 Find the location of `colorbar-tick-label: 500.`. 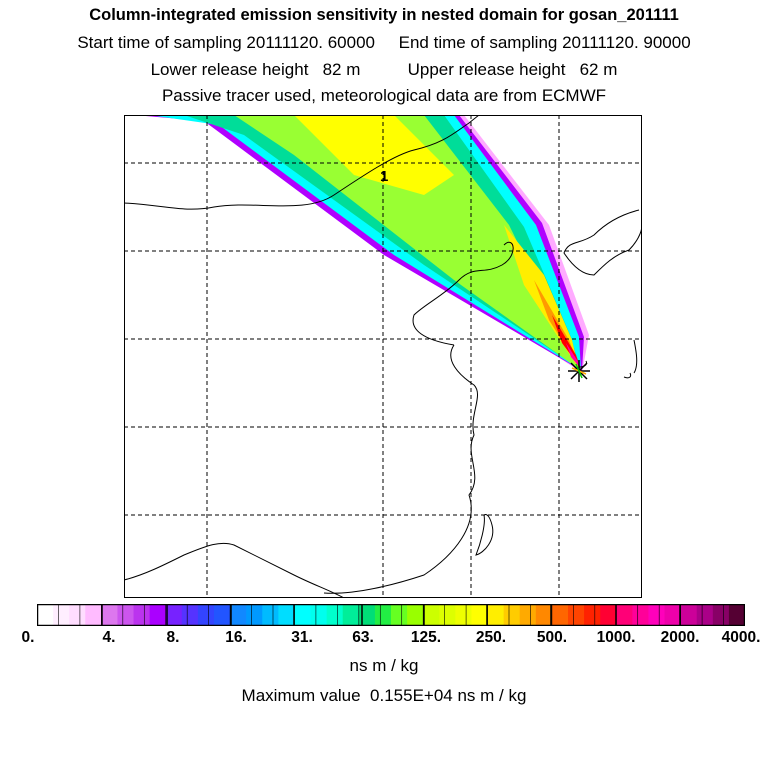

colorbar-tick-label: 500. is located at coordinates (552, 637).